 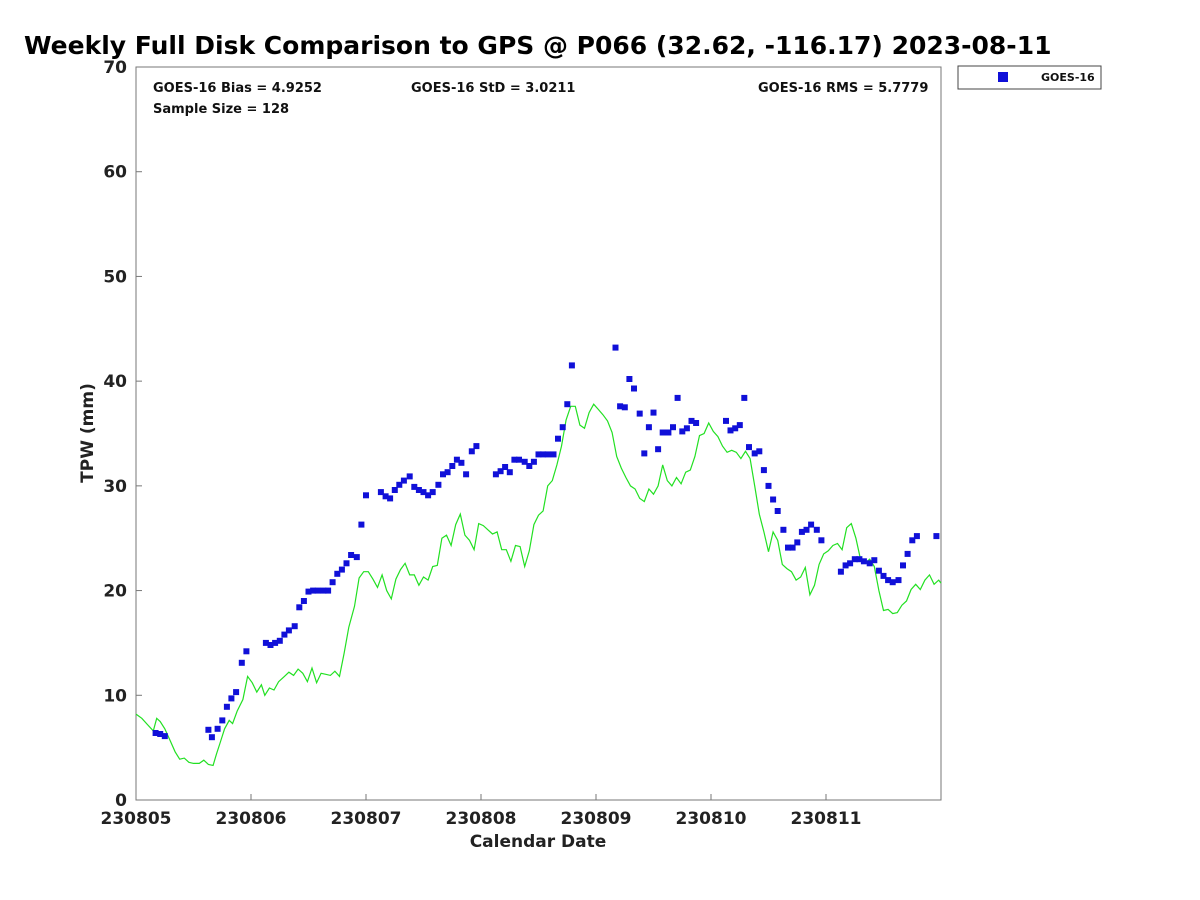 I want to click on x-tick-label: 230805, so click(x=136, y=819).